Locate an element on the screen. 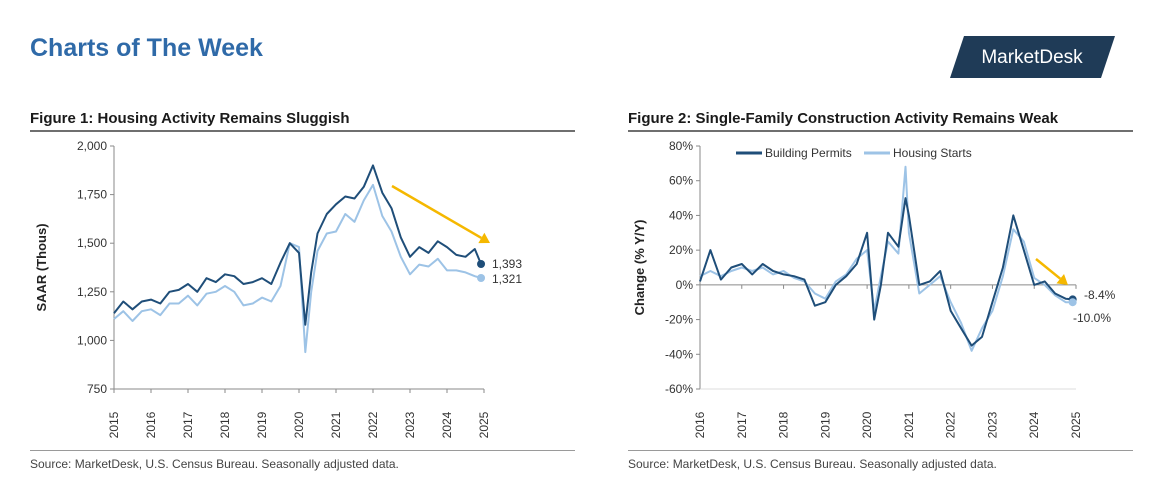  y-tick-label: 1,250 is located at coordinates (92, 292).